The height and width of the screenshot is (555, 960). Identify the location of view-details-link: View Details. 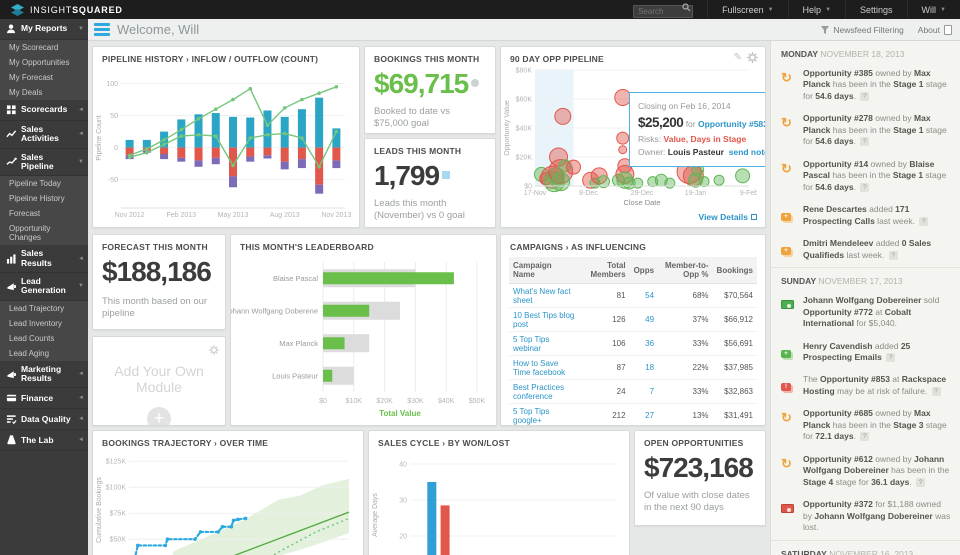
(728, 217).